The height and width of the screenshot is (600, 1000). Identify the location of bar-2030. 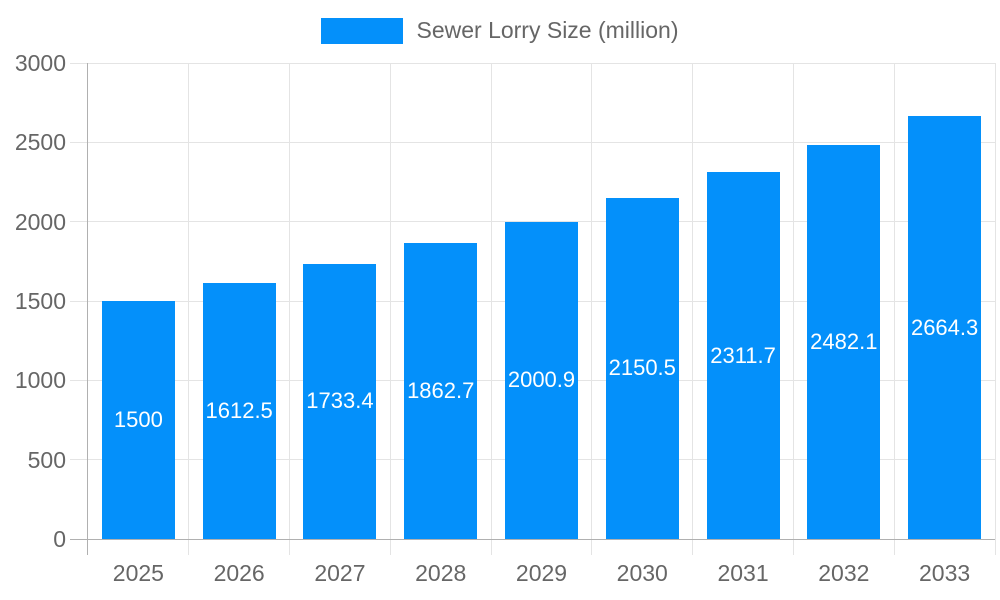
(642, 368).